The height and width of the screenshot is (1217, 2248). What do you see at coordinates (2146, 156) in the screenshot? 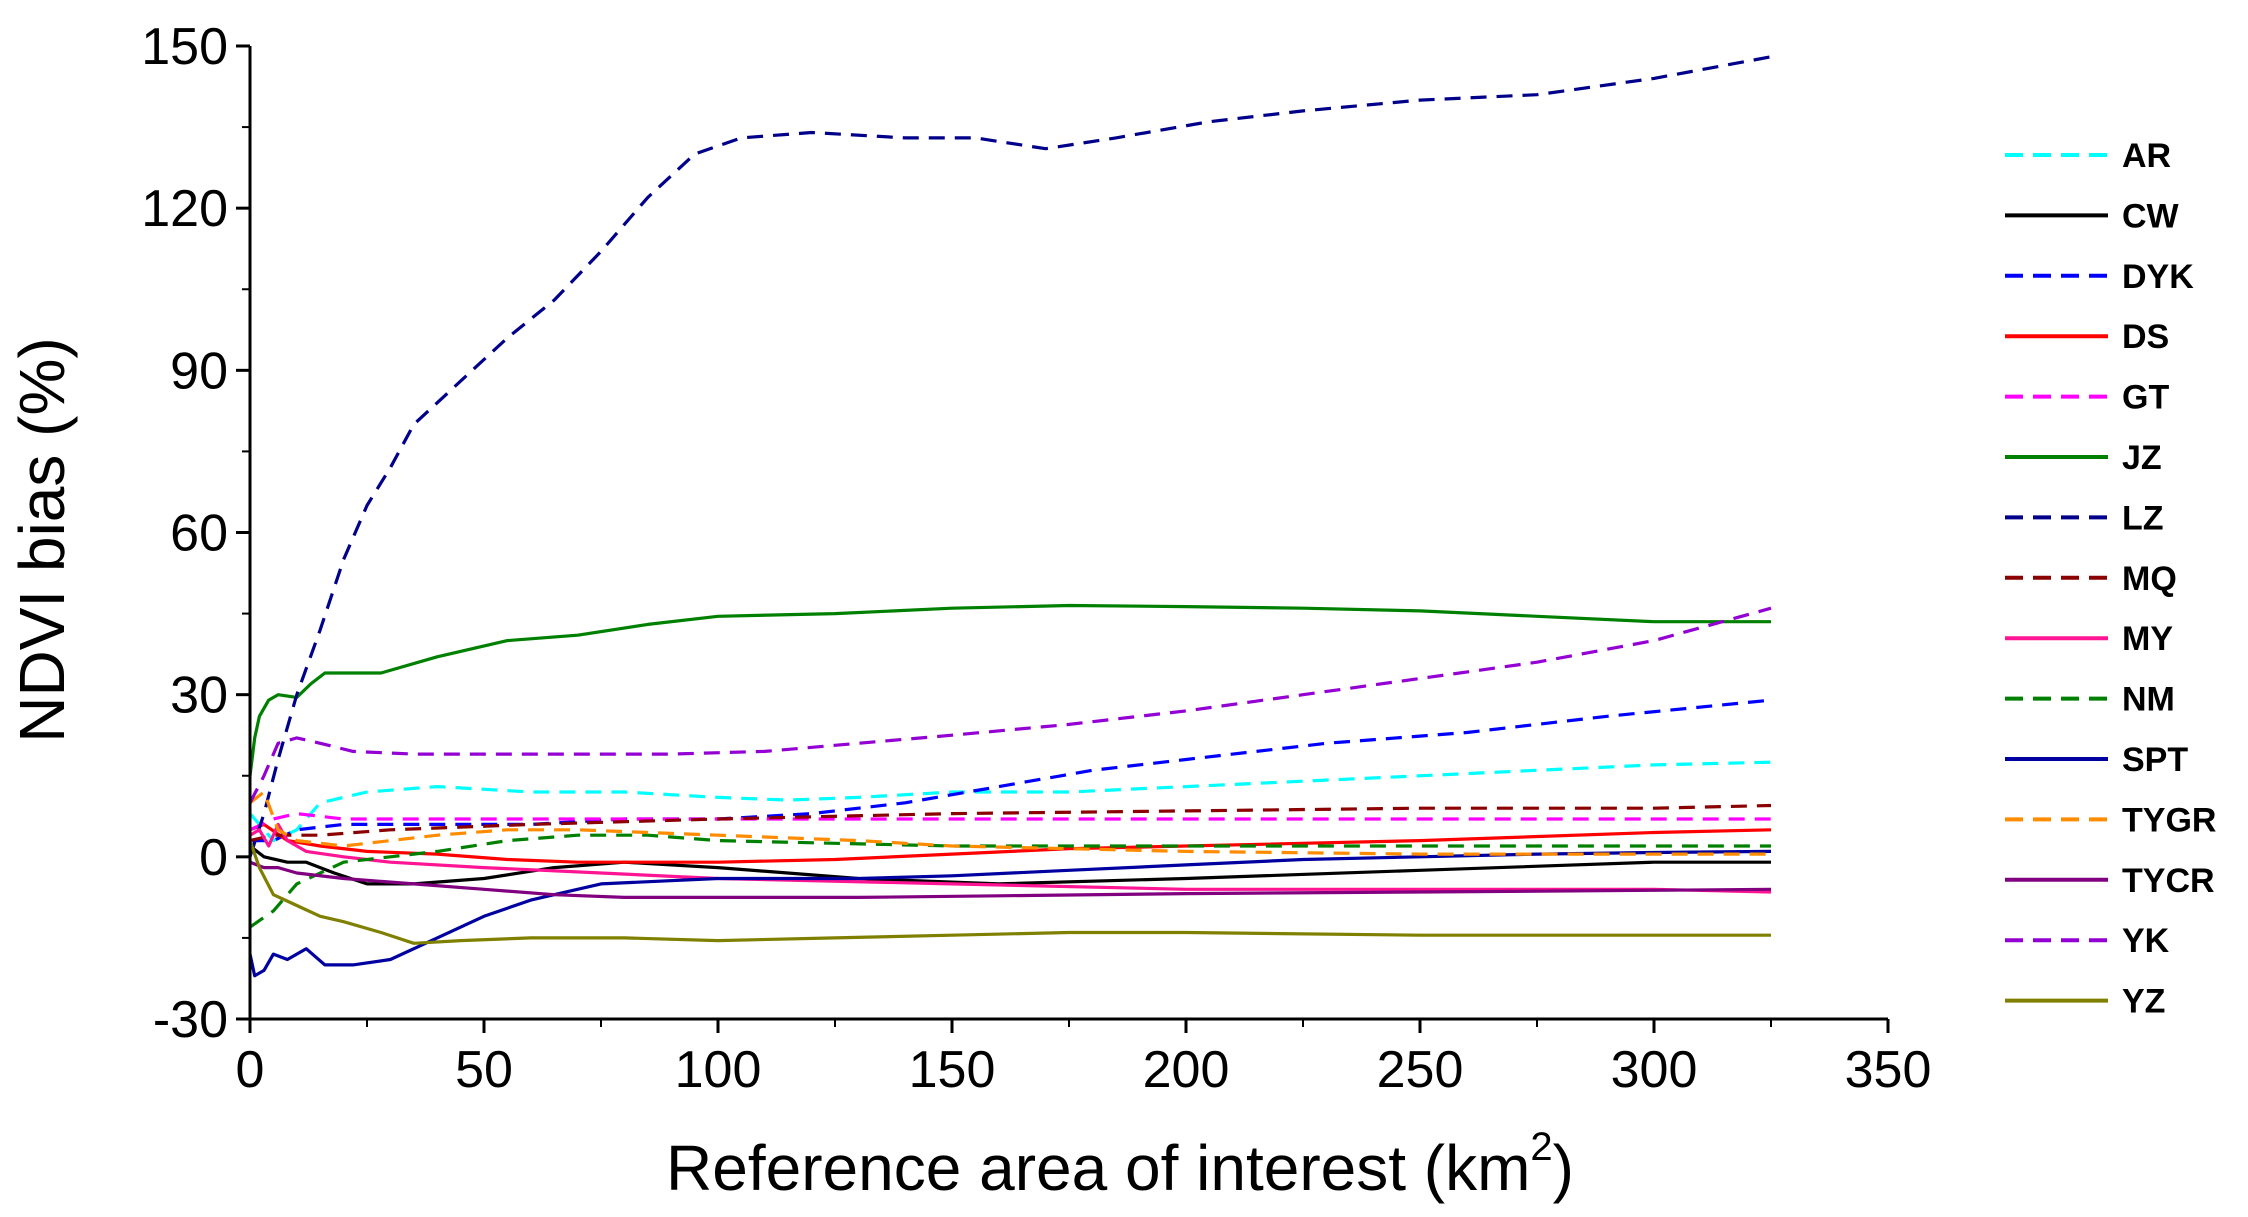
I see `legend-label-ar: AR` at bounding box center [2146, 156].